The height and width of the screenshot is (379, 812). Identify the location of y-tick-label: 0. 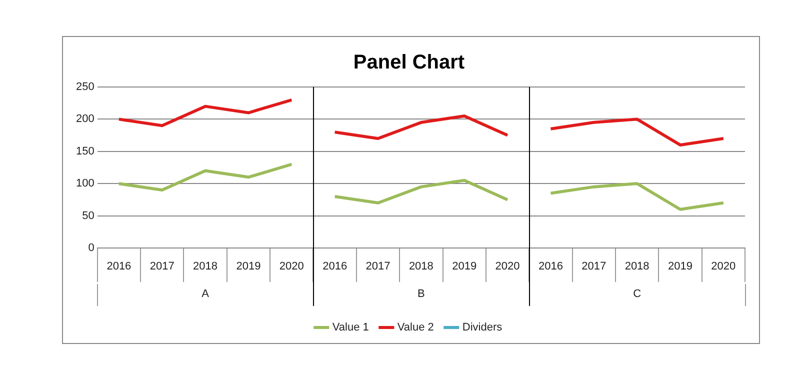
(91, 248).